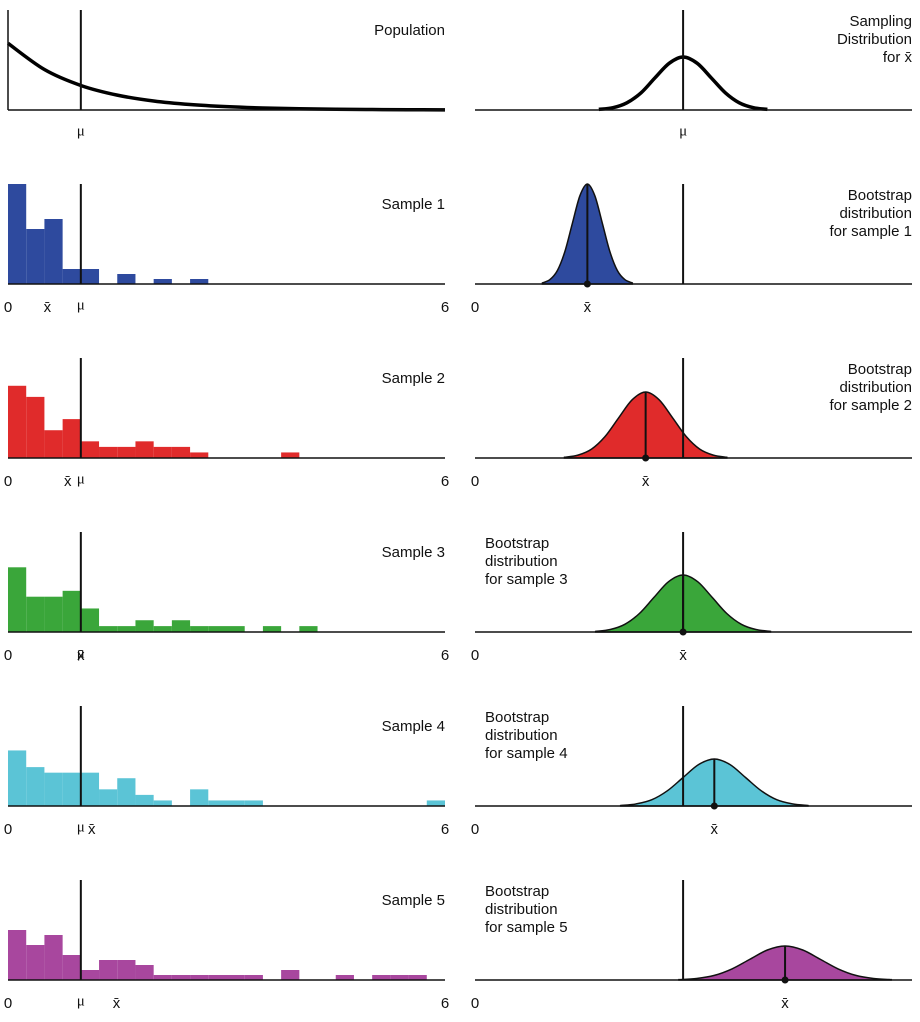  I want to click on panel-title: Sample 4, so click(413, 726).